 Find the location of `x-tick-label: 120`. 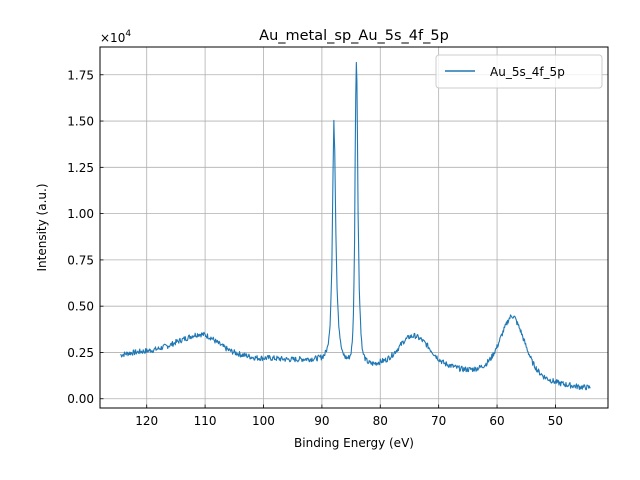

x-tick-label: 120 is located at coordinates (146, 421).